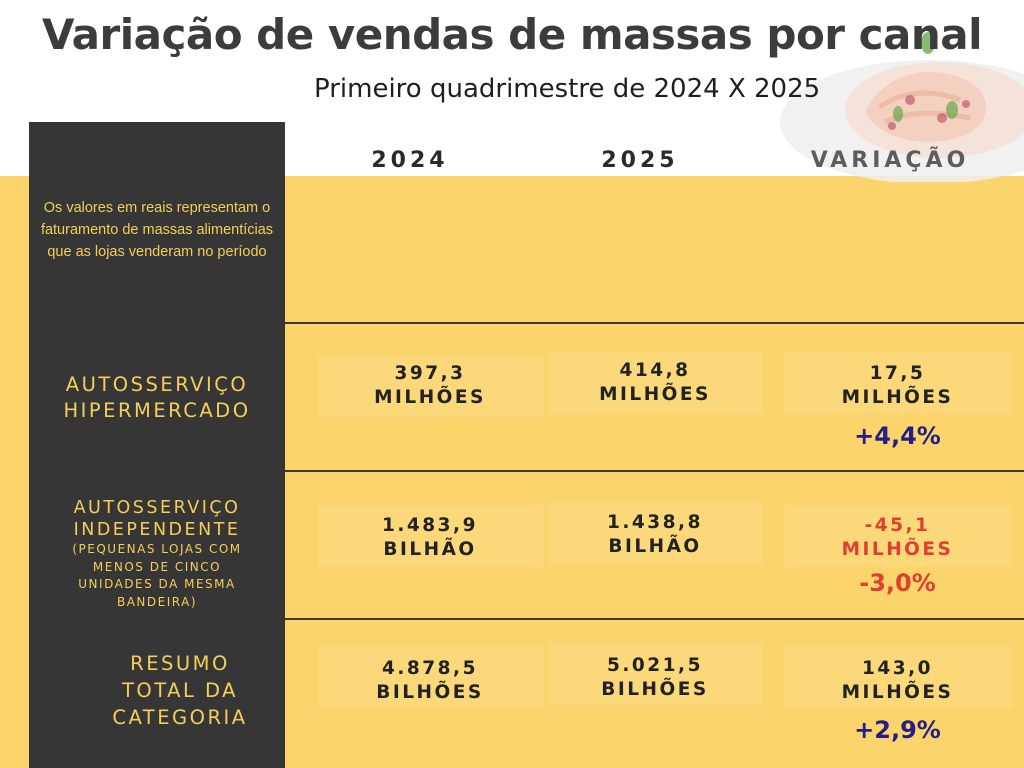 Image resolution: width=1024 pixels, height=768 pixels. What do you see at coordinates (897, 385) in the screenshot?
I see `variation-value-hipermercado: 17,5 MILHÕES` at bounding box center [897, 385].